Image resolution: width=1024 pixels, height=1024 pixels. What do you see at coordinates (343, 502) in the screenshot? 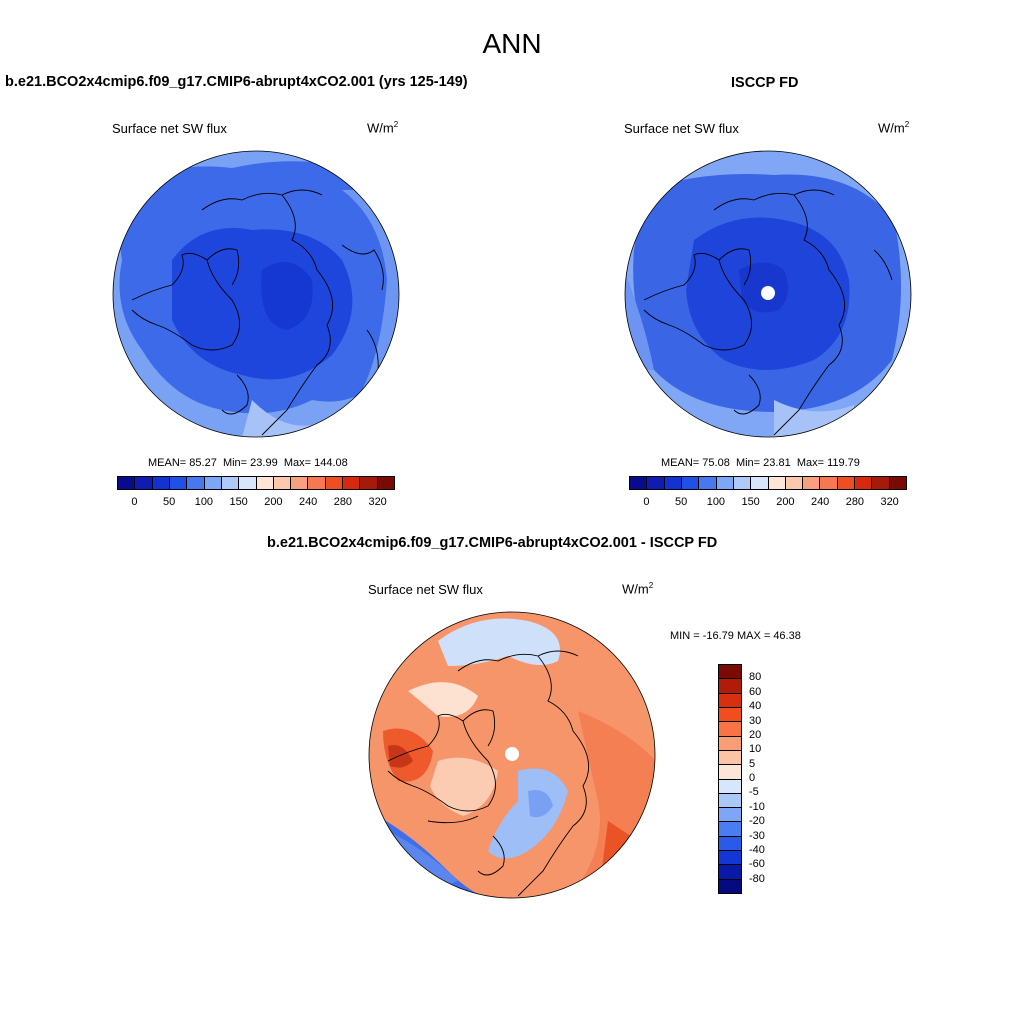
I see `model-colorbar-tick-label: 280` at bounding box center [343, 502].